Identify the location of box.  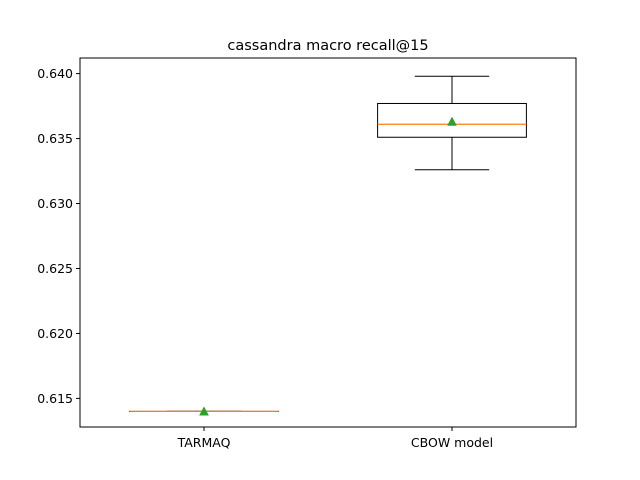
(452, 120).